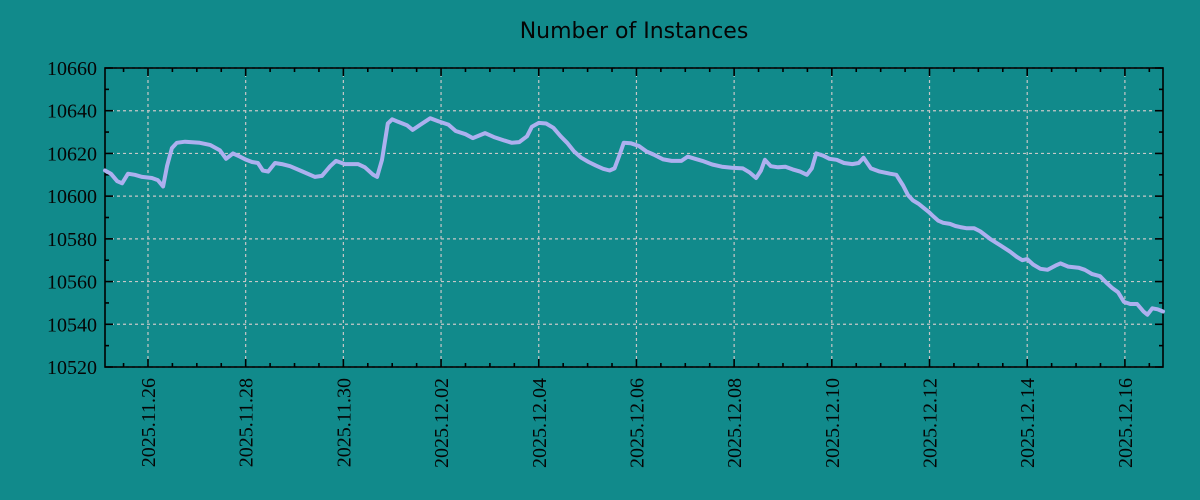 The image size is (1200, 500). What do you see at coordinates (735, 423) in the screenshot?
I see `x-tick-label: 2025.12.08` at bounding box center [735, 423].